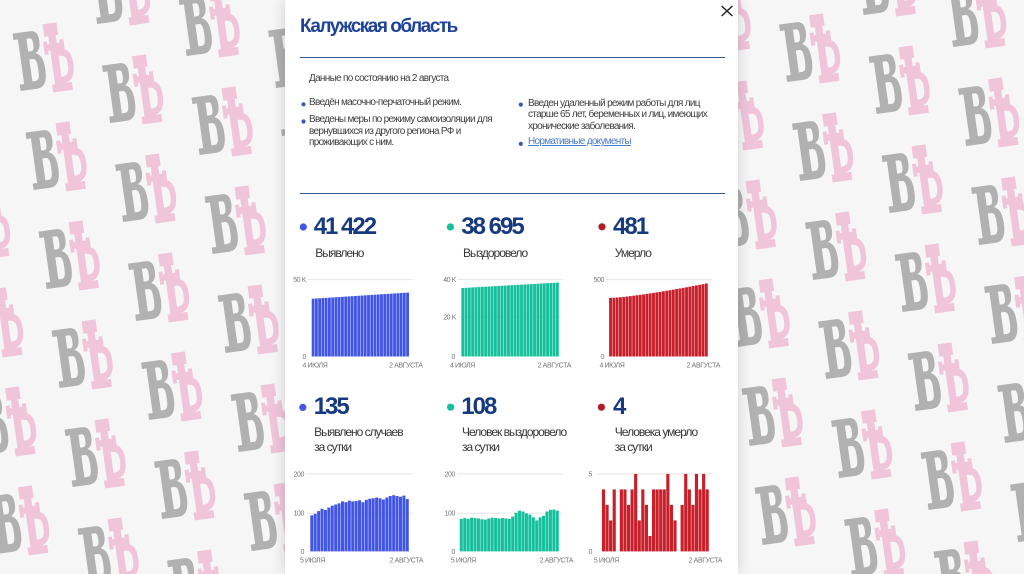 The height and width of the screenshot is (574, 1024). Describe the element at coordinates (599, 280) in the screenshot. I see `svg-text: 500` at that location.